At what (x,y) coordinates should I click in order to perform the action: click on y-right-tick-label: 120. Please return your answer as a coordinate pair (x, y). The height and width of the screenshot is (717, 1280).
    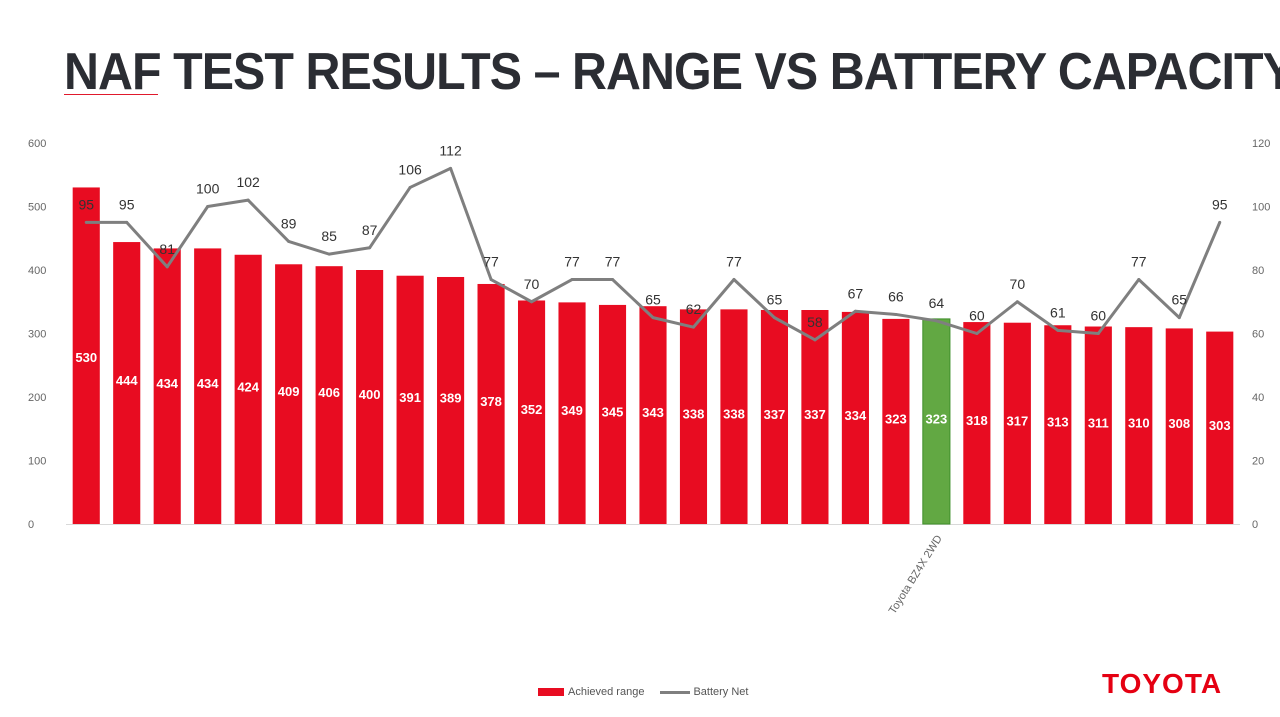
    Looking at the image, I should click on (1261, 144).